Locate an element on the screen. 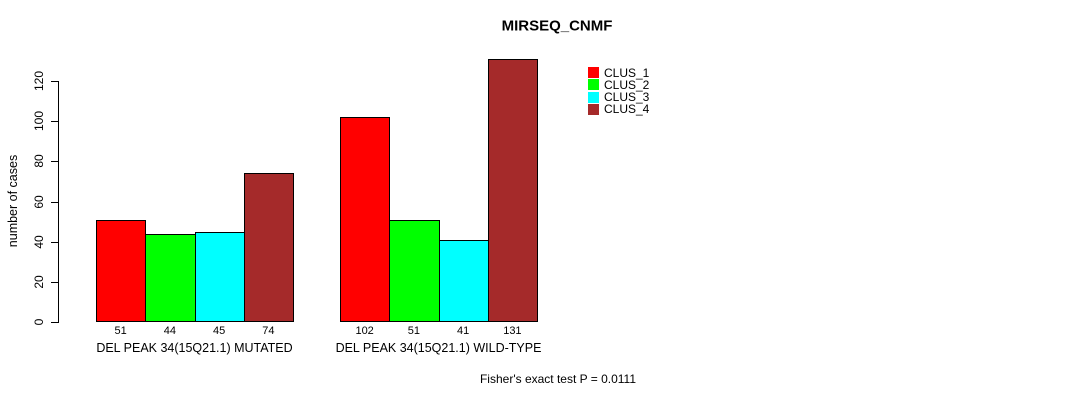 This screenshot has width=1090, height=400. bar-clus_3-group2 is located at coordinates (463, 280).